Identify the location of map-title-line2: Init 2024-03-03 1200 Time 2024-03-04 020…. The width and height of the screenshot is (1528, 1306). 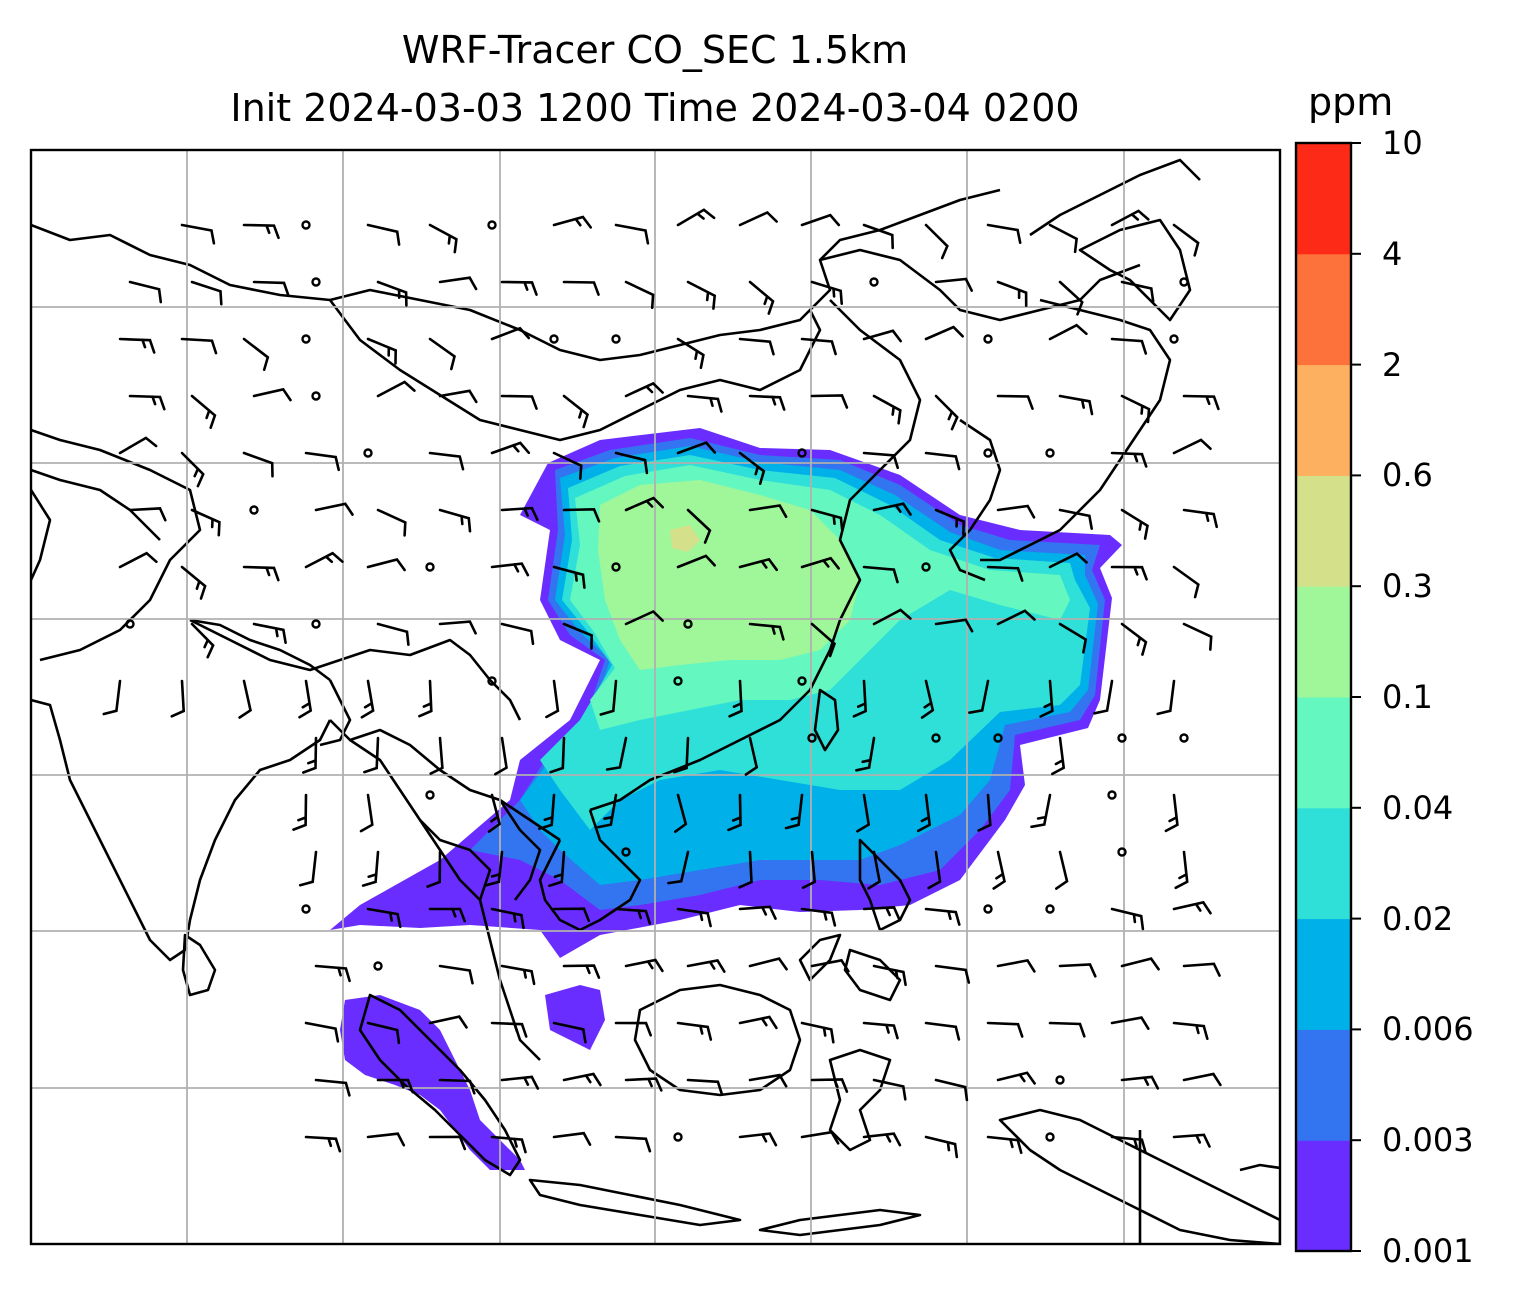
(655, 108).